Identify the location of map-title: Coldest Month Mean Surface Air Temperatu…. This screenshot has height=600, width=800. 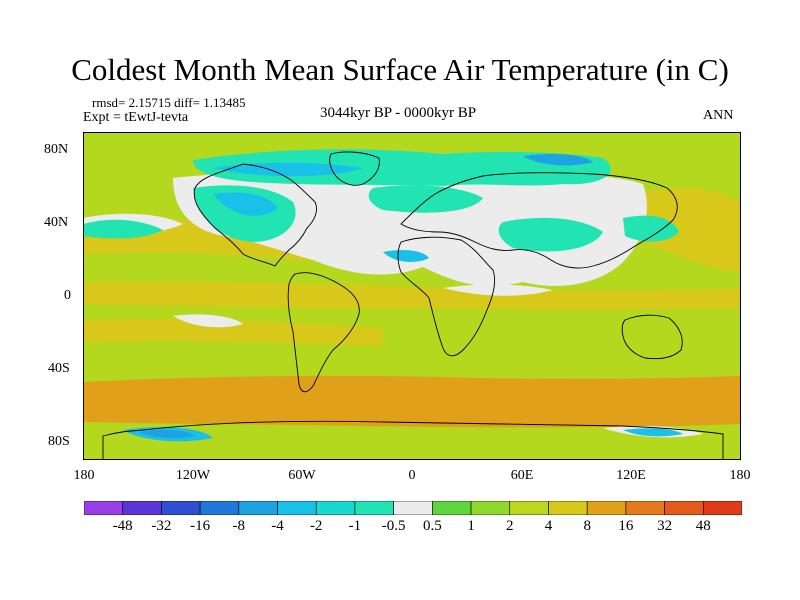
(400, 69).